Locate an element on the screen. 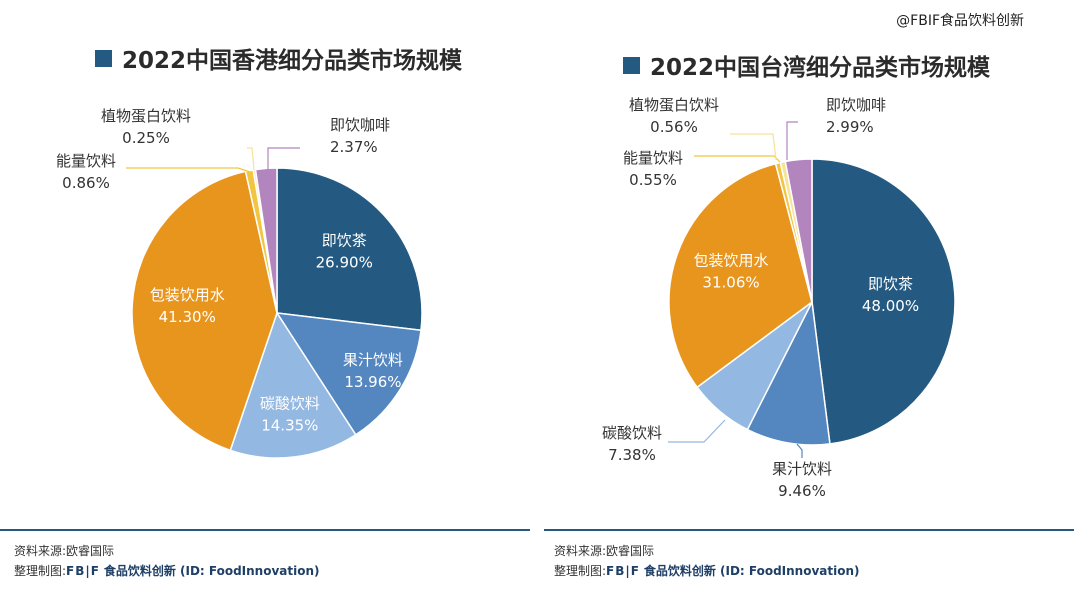 Image resolution: width=1080 pixels, height=589 pixels. slice-value-water: 31.06% is located at coordinates (730, 283).